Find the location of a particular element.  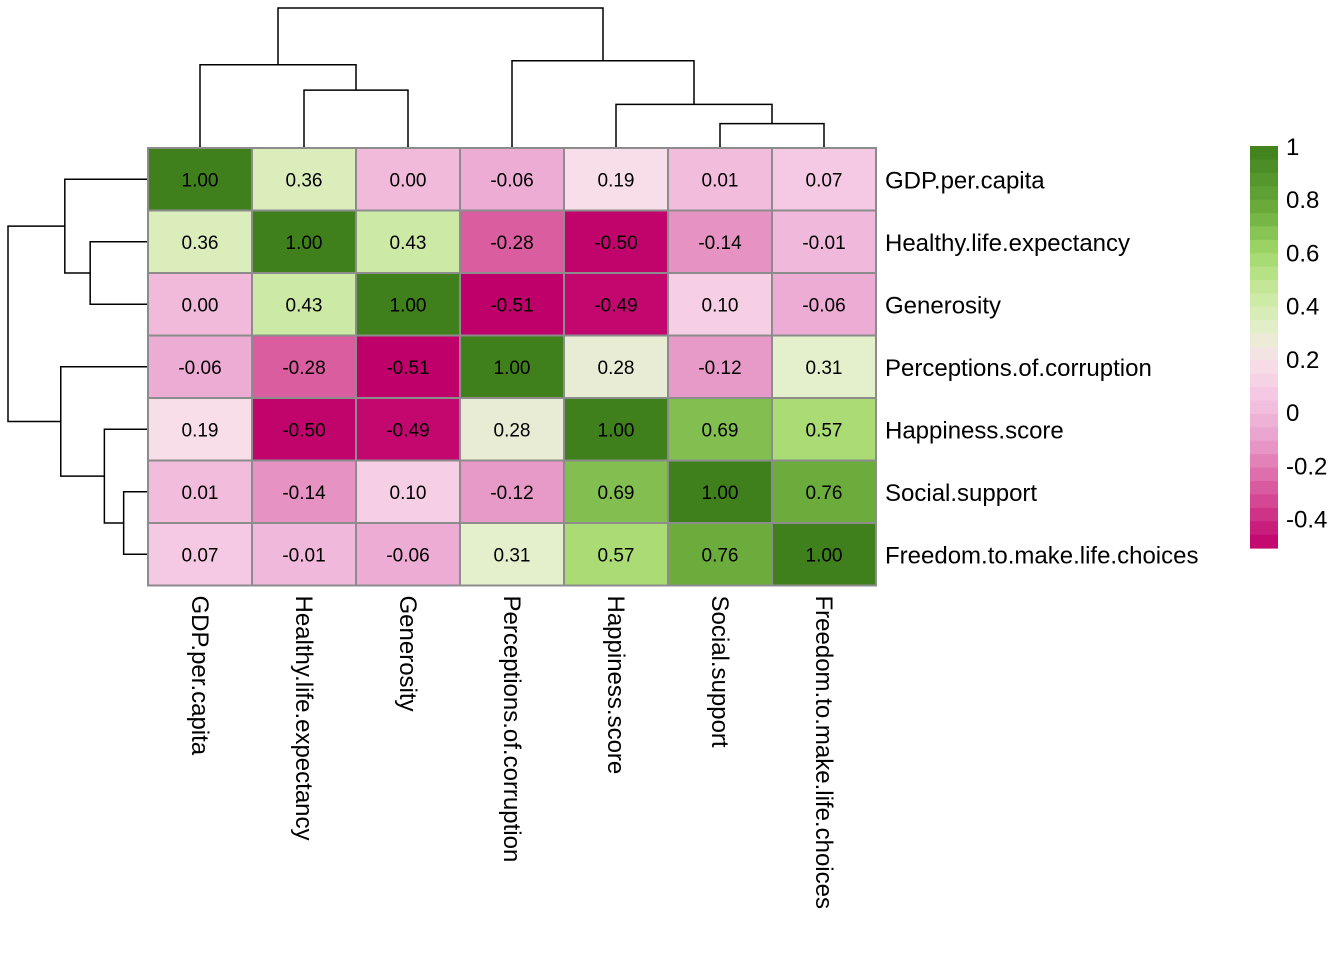

legend-tick-label: 1 is located at coordinates (1292, 147).